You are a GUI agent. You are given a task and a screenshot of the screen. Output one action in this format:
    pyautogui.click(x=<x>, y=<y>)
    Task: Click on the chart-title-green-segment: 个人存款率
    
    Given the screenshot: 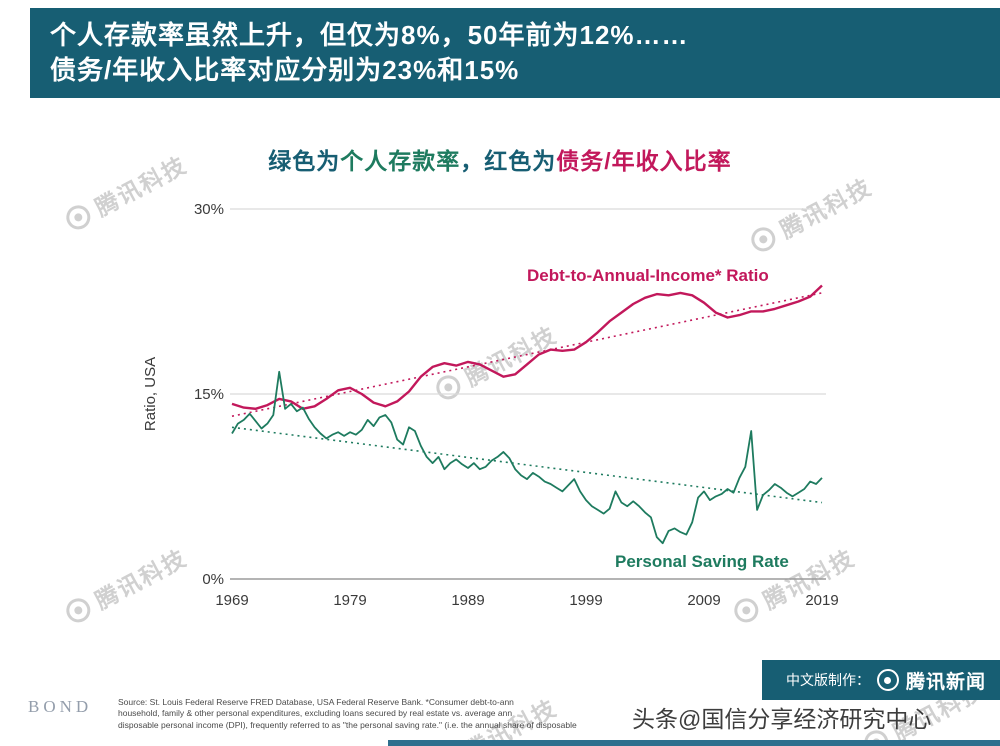 What is the action you would take?
    pyautogui.click(x=400, y=161)
    